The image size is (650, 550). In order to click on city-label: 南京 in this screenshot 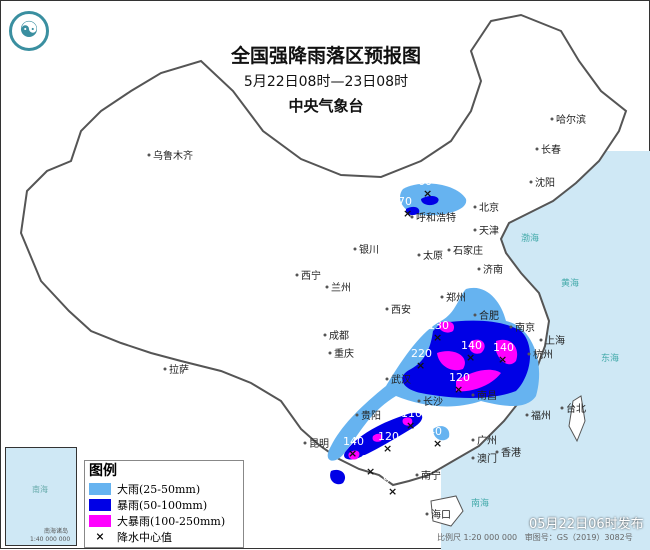, I will do `click(525, 327)`.